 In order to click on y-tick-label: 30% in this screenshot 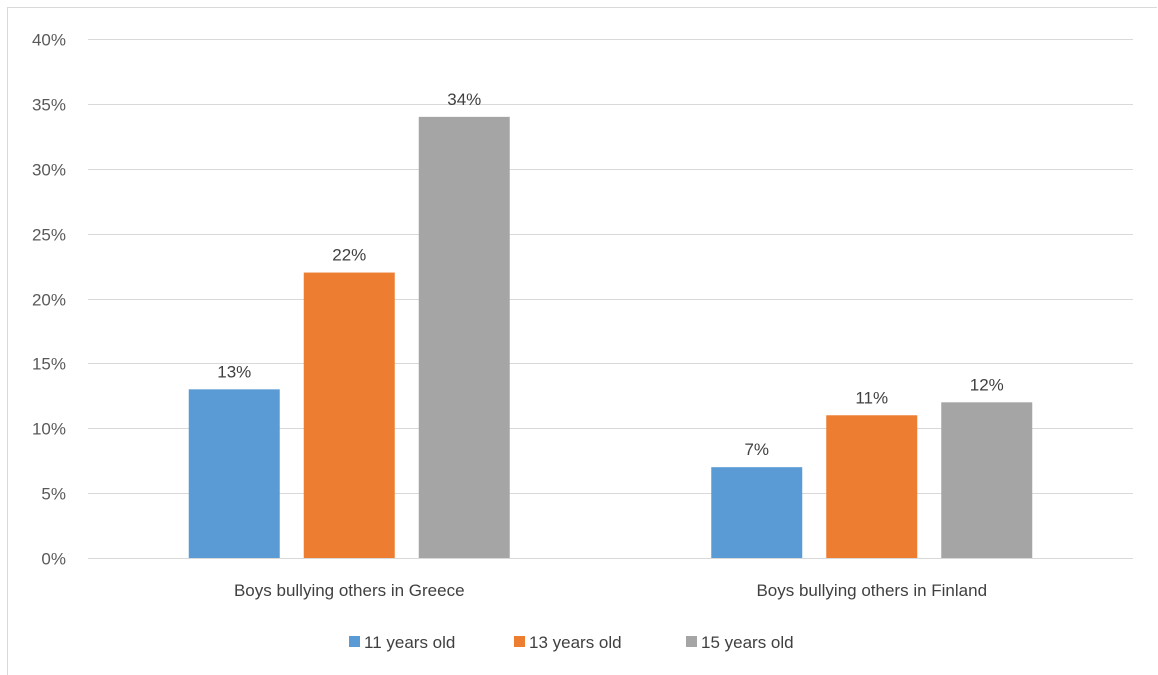, I will do `click(49, 170)`.